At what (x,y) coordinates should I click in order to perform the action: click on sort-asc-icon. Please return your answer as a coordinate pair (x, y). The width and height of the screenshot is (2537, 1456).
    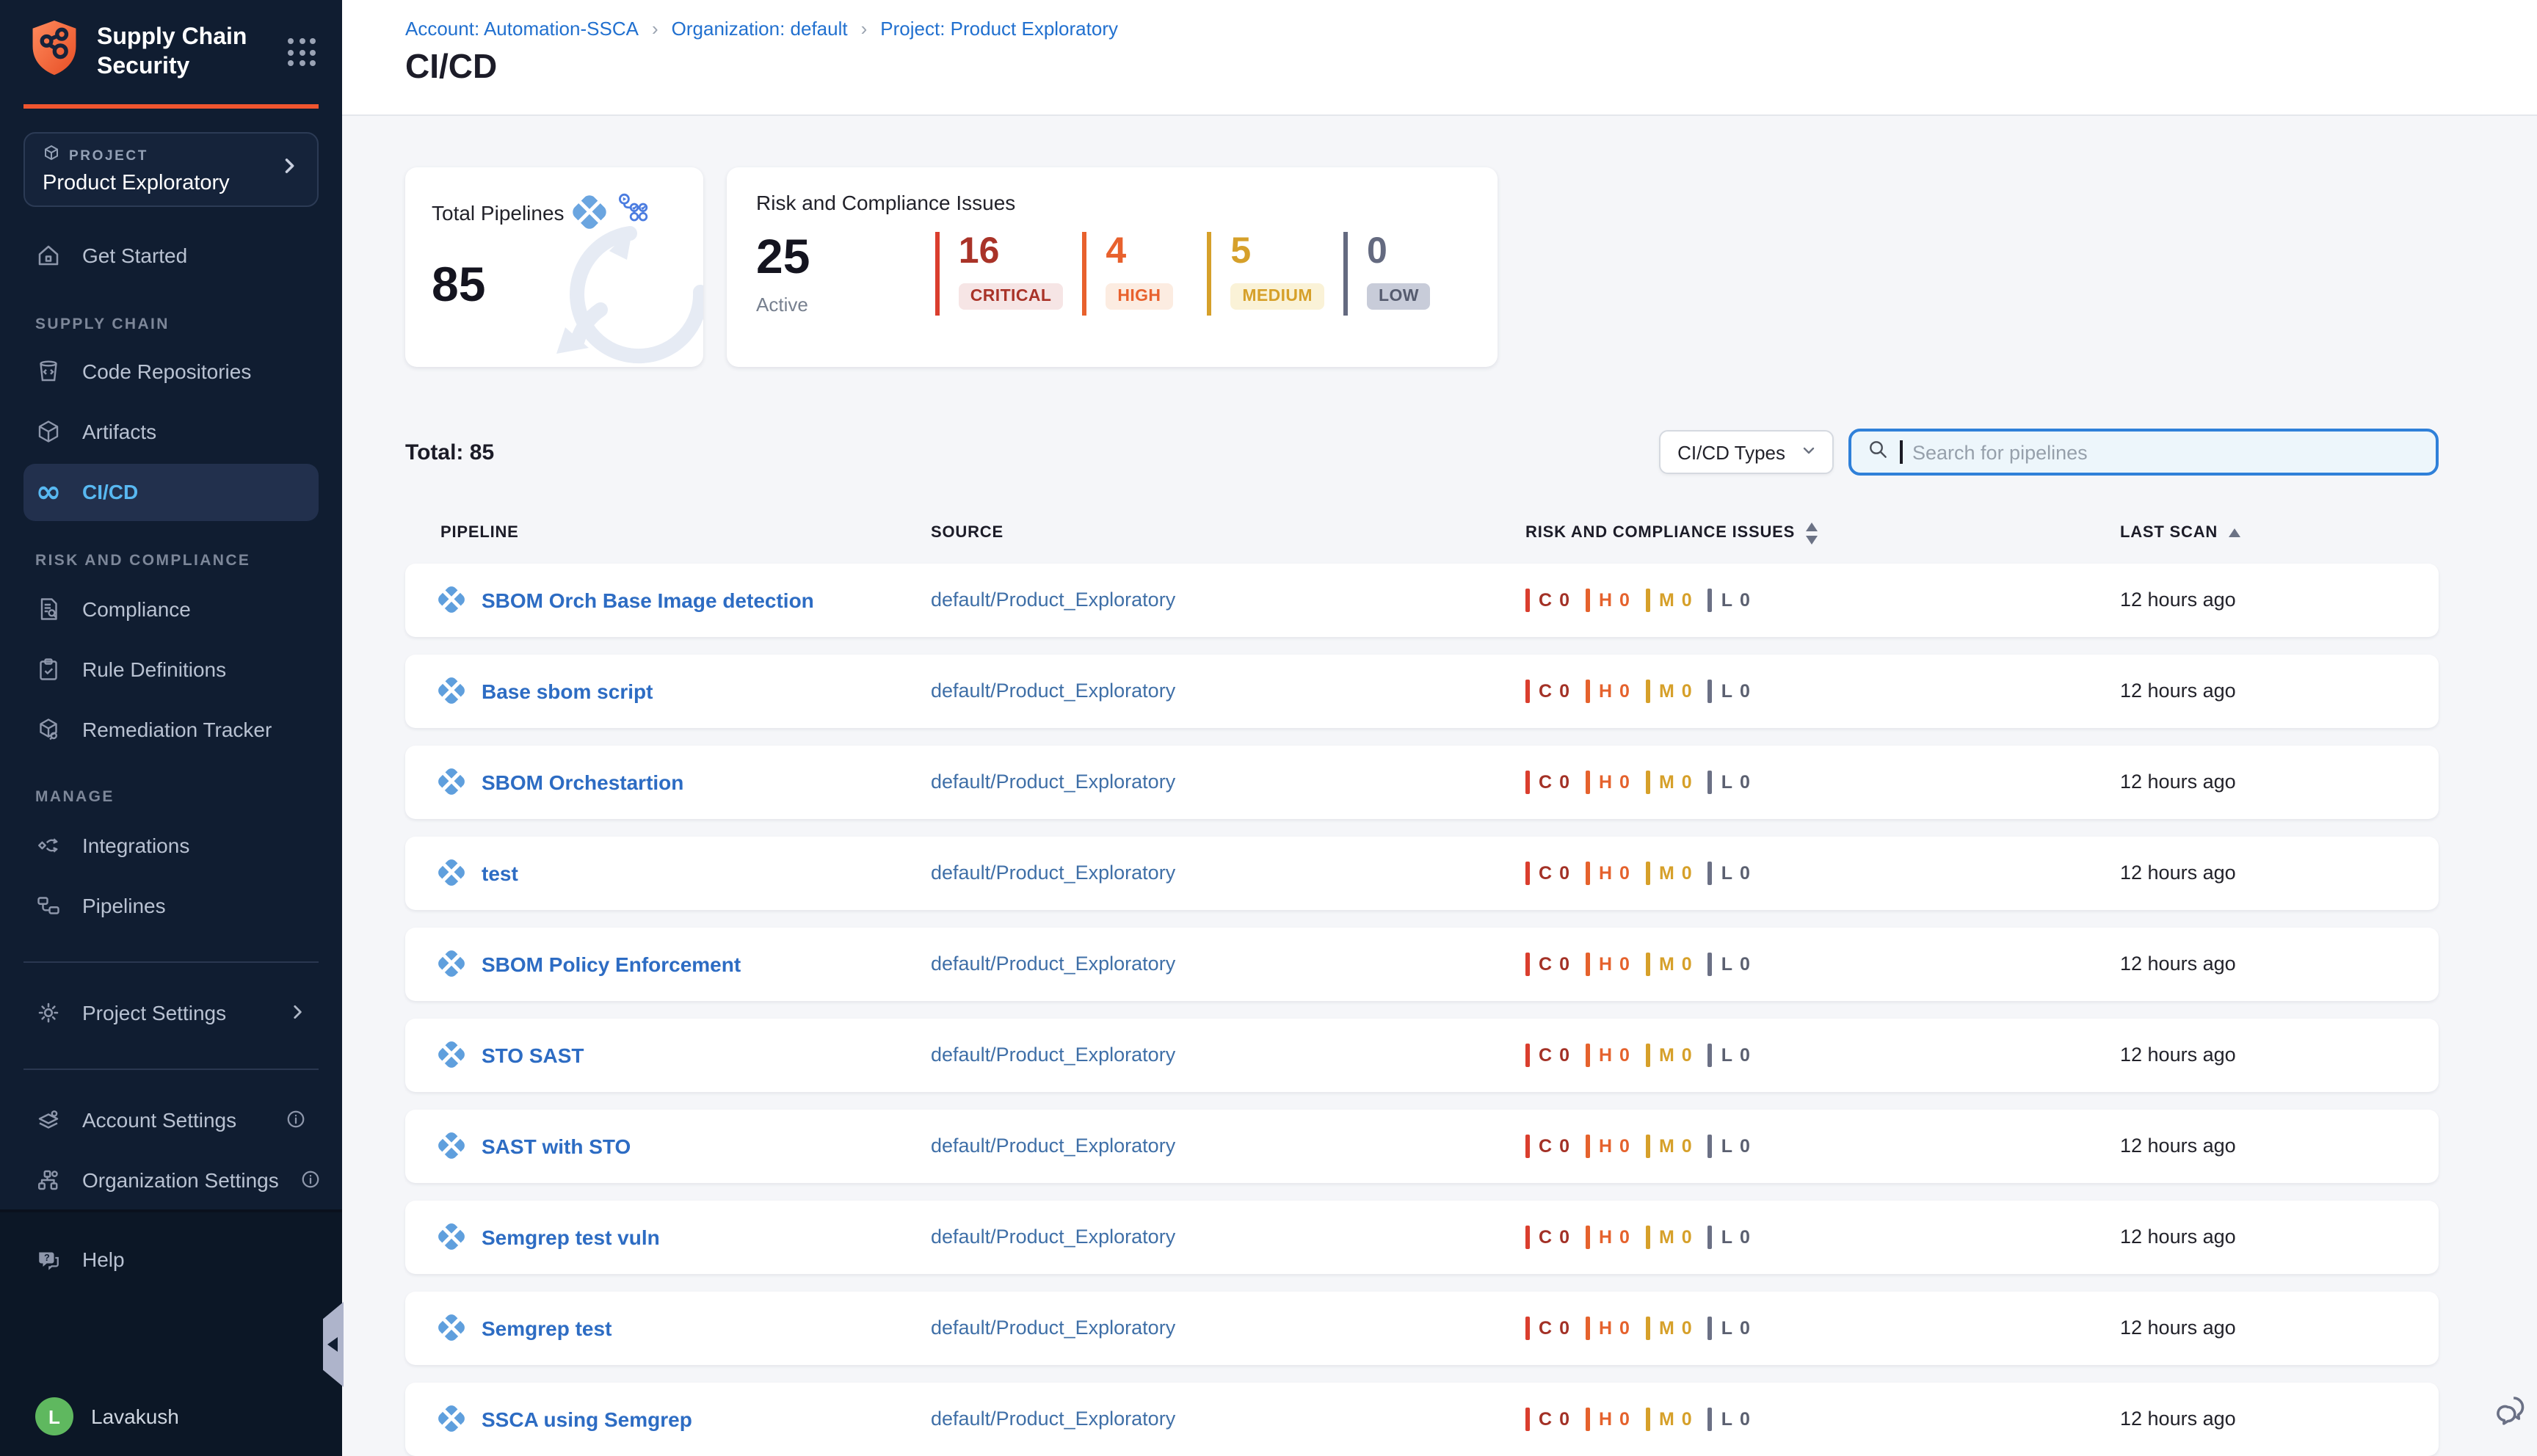
    Looking at the image, I should click on (2234, 533).